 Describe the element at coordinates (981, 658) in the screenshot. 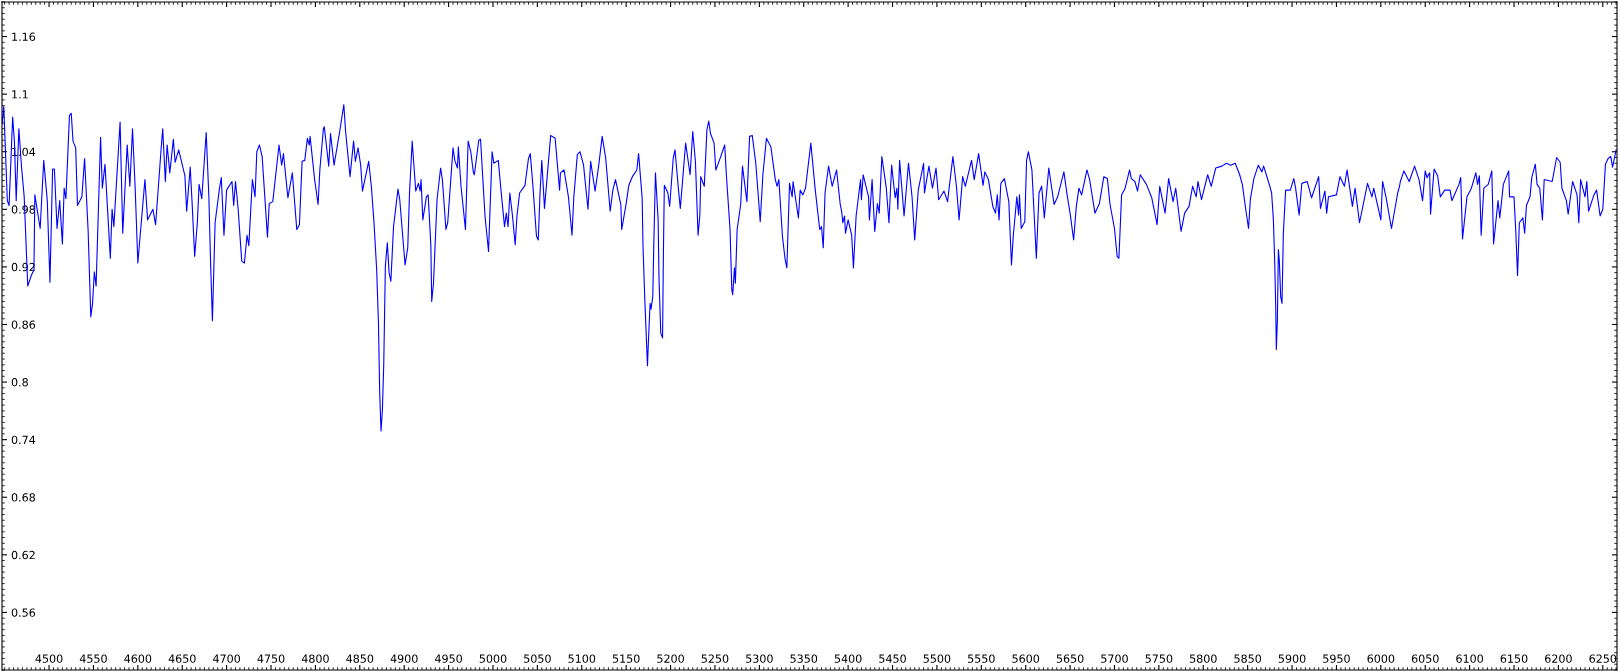

I see `x-tick-label: 5550` at that location.